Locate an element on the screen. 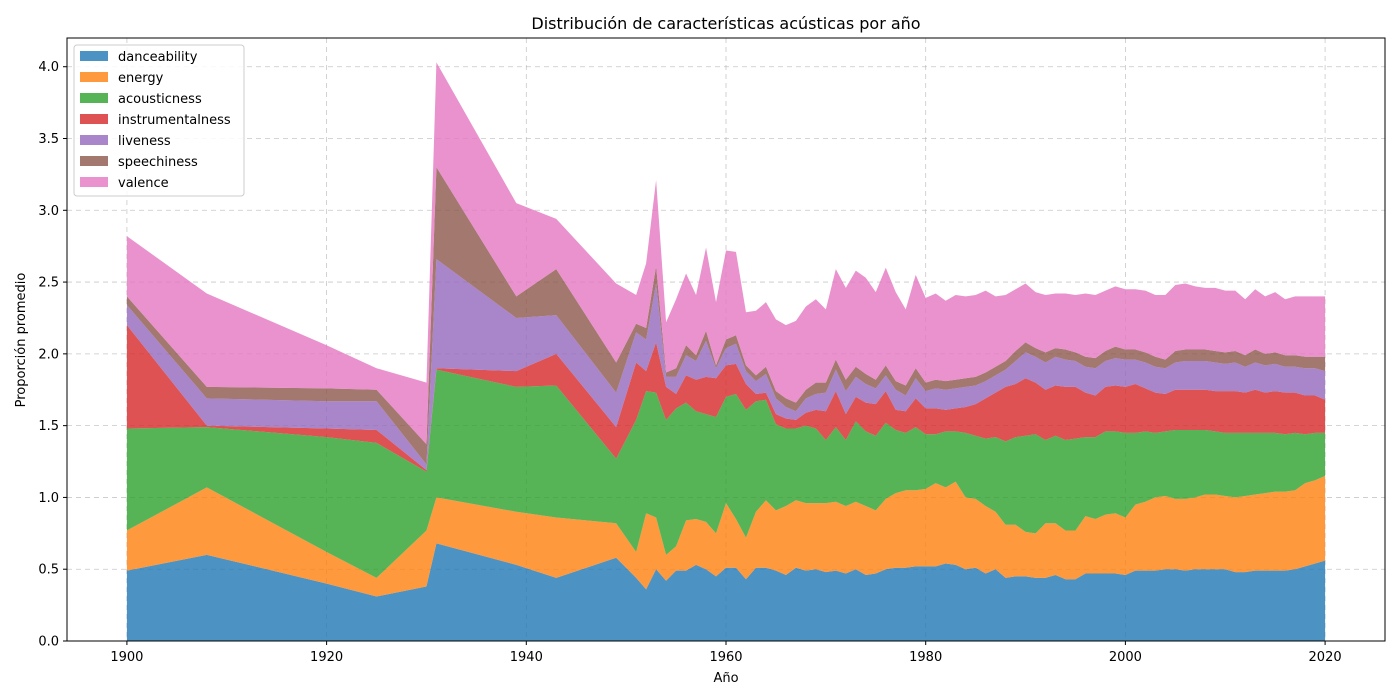 This screenshot has height=700, width=1400. x-axis-label: Año is located at coordinates (725, 678).